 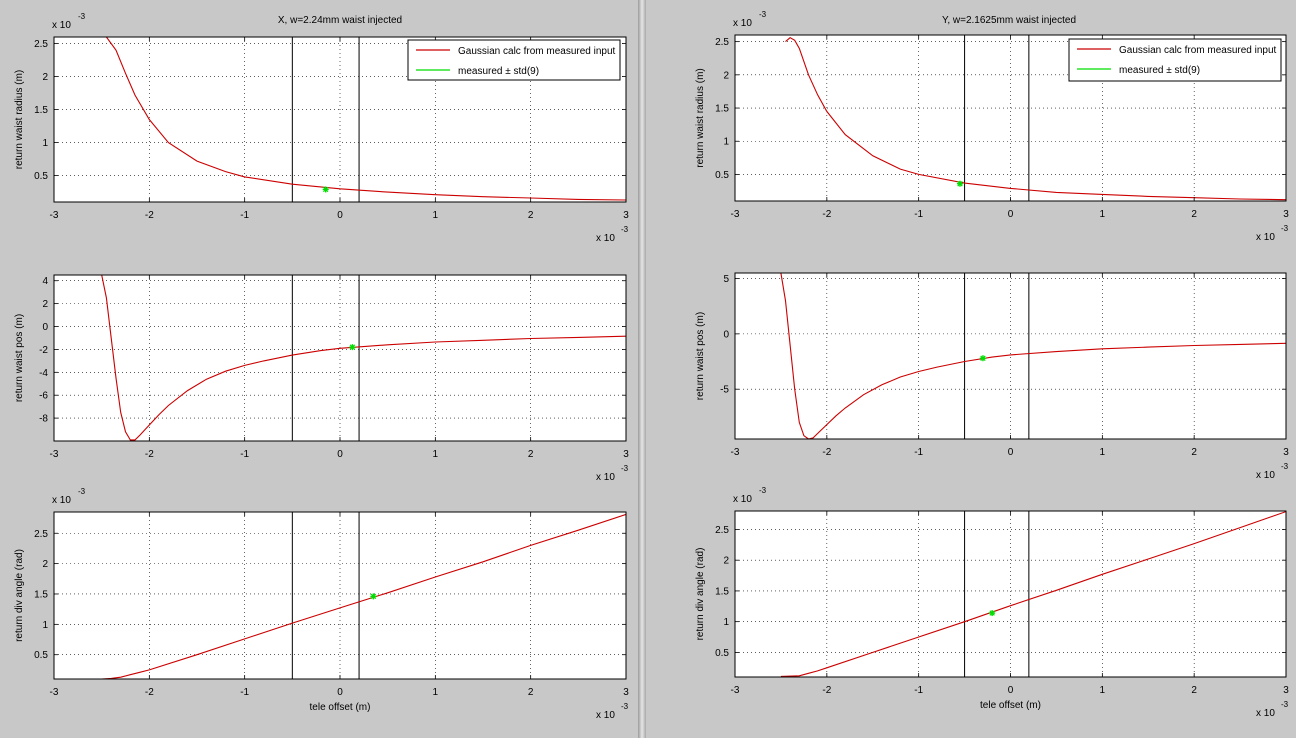 What do you see at coordinates (514, 60) in the screenshot?
I see `legend-box` at bounding box center [514, 60].